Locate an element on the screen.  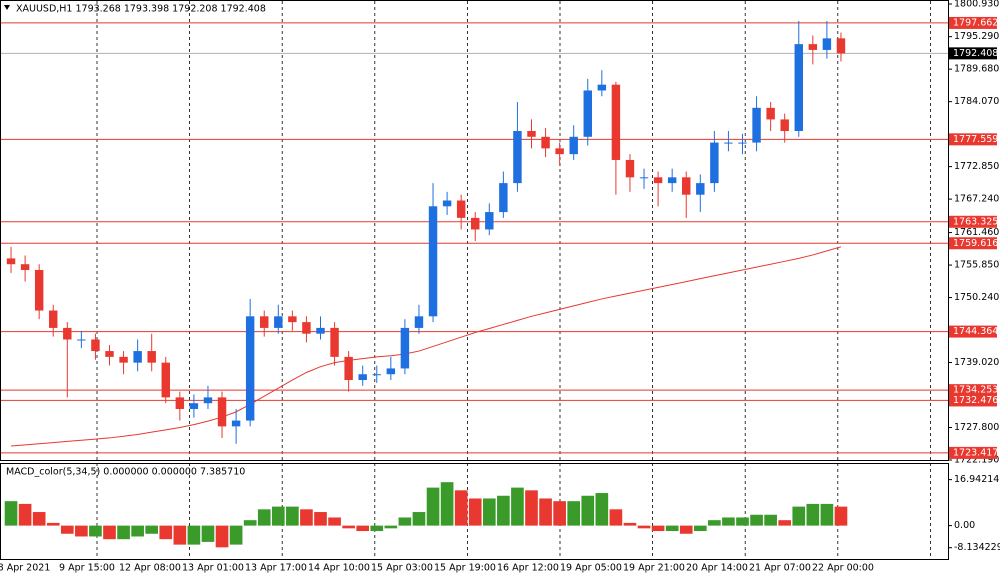
menu-arrow is located at coordinates (7, 7).